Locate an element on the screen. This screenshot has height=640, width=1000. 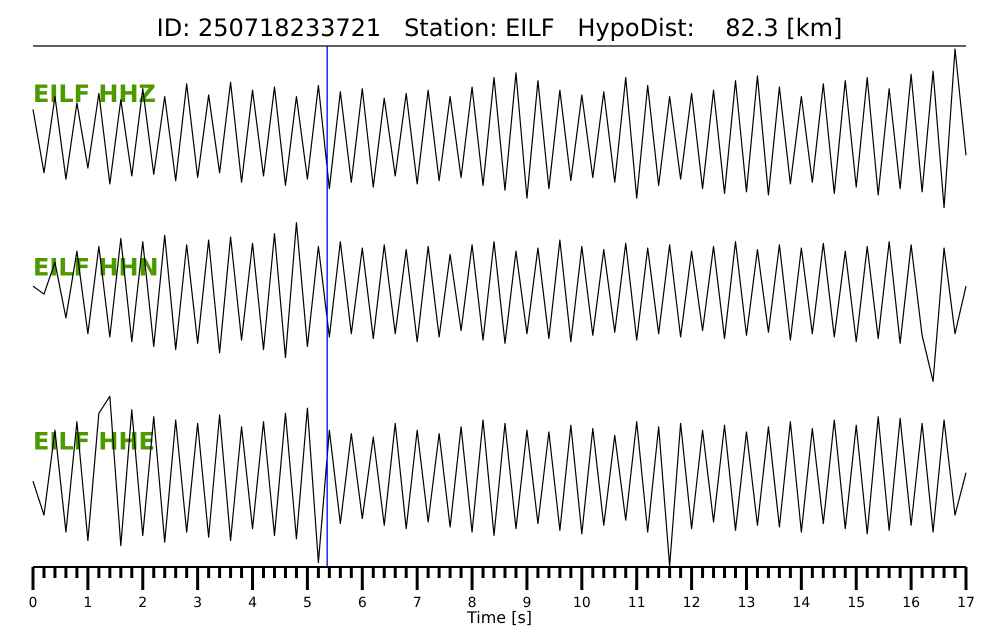
x-tick-label: 13 is located at coordinates (747, 603).